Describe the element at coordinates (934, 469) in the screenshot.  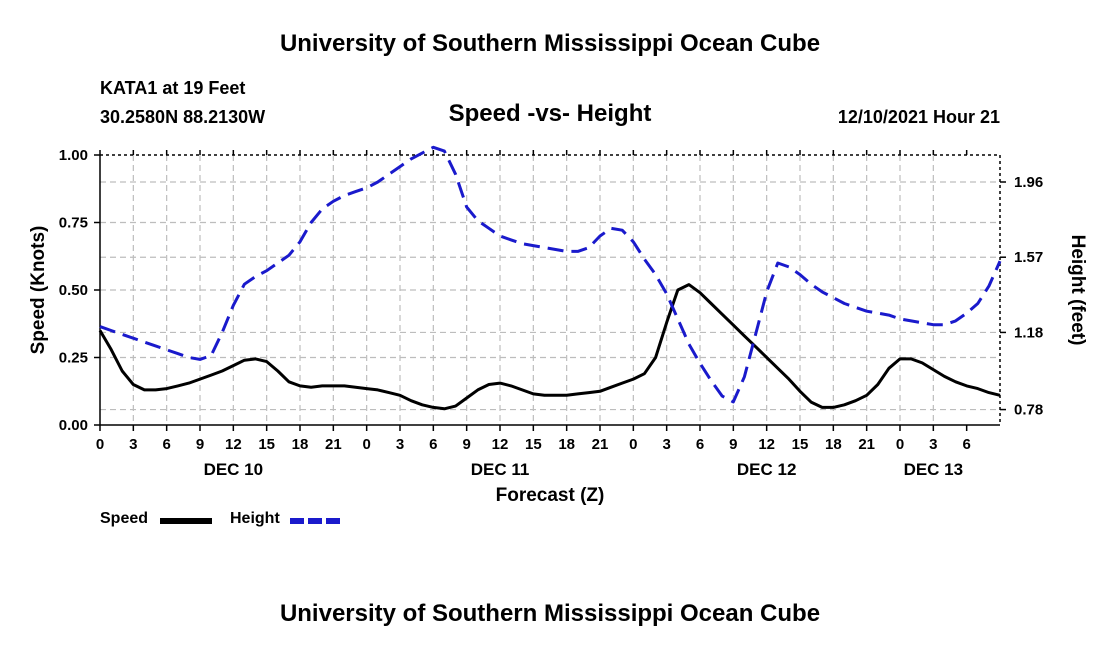
I see `x-date-label: DEC 13` at that location.